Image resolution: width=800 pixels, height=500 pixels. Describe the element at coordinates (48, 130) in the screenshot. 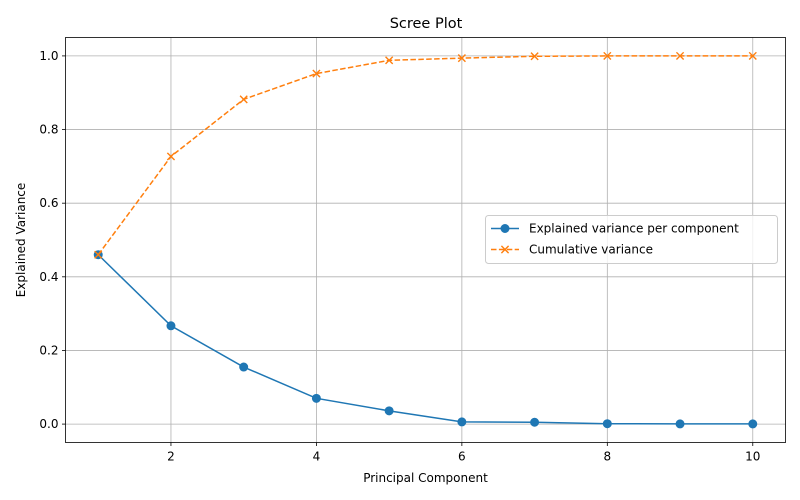

I see `y-tick-label: 0.8` at that location.